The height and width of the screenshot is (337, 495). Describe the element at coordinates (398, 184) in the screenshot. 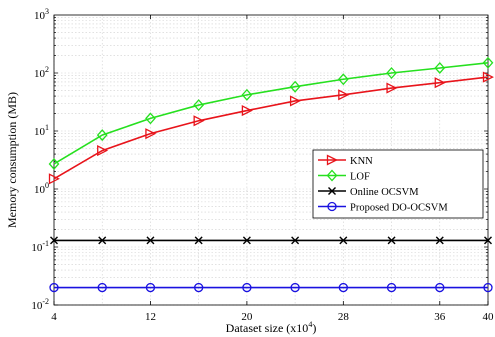

I see `legend: KNN LOF Online OCSVM Proposed DO-OCSVM` at that location.